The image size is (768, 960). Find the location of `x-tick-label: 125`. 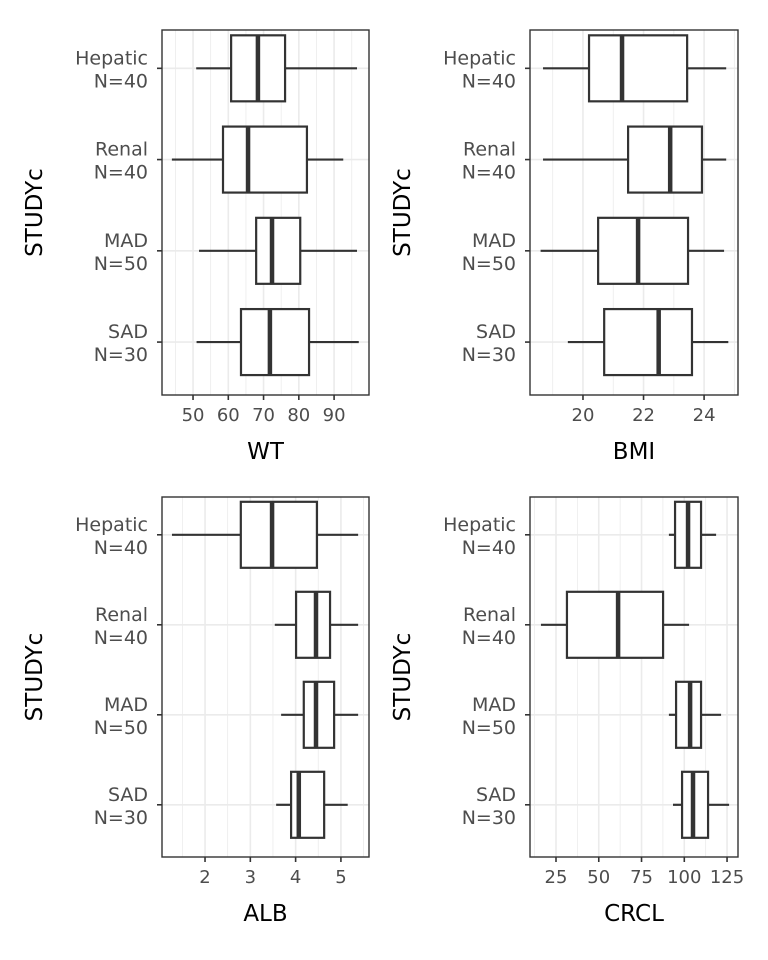

x-tick-label: 125 is located at coordinates (727, 877).